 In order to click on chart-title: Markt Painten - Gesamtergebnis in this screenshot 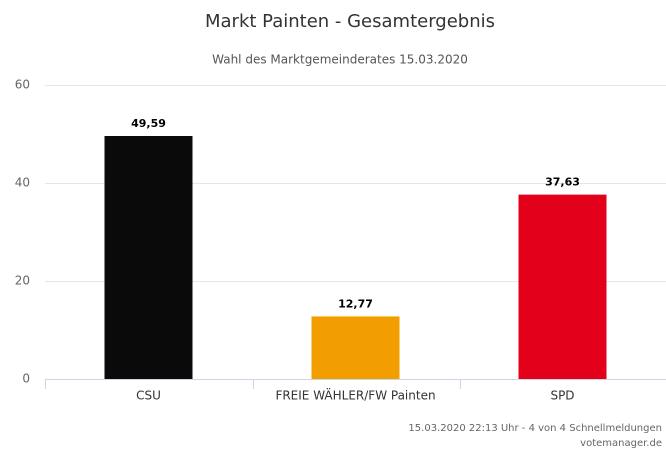, I will do `click(350, 21)`.